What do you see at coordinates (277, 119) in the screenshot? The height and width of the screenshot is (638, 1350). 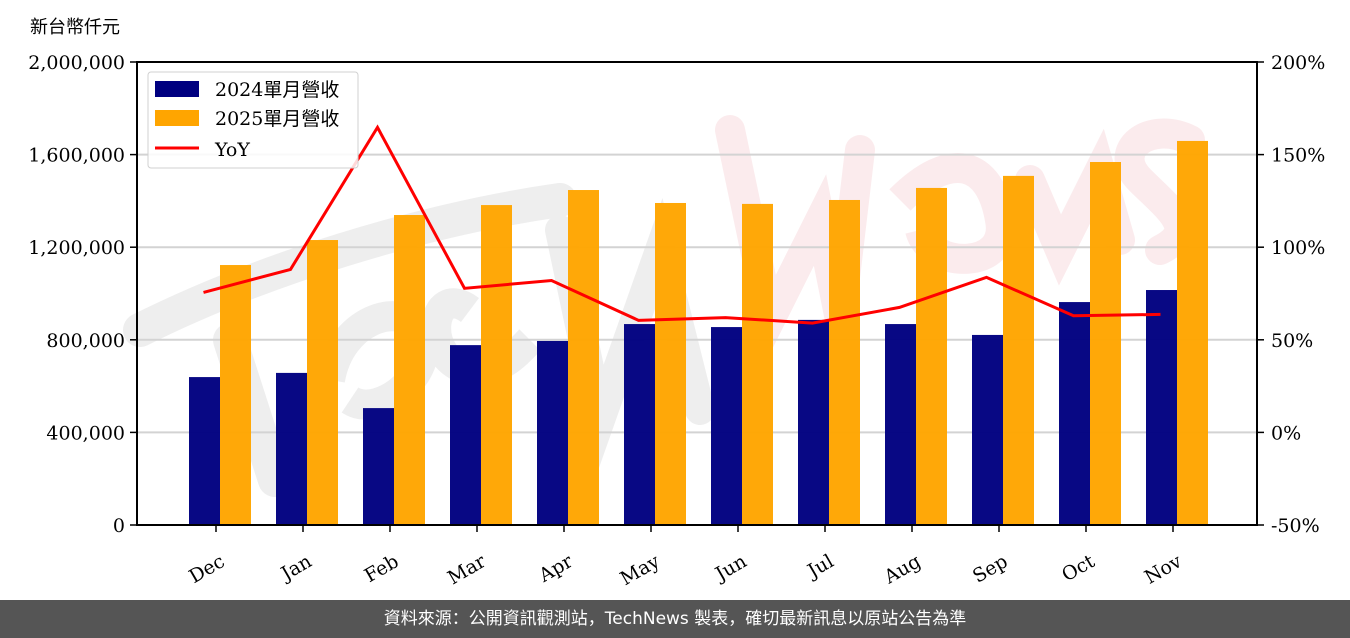 I see `legend-label-2025: 2025單月營收` at bounding box center [277, 119].